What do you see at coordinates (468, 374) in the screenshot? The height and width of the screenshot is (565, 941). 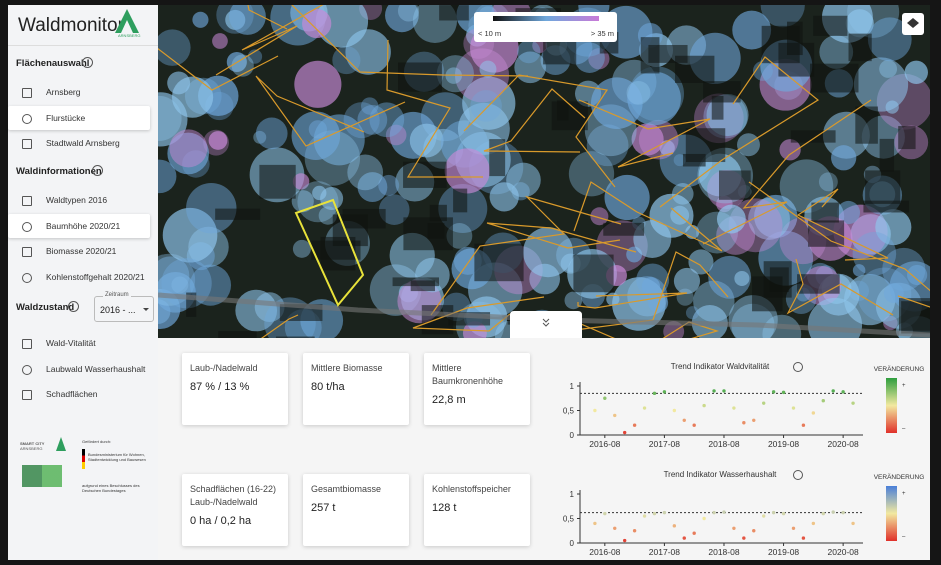 I see `card-label: Mittlere Baumkronenhöhe` at bounding box center [468, 374].